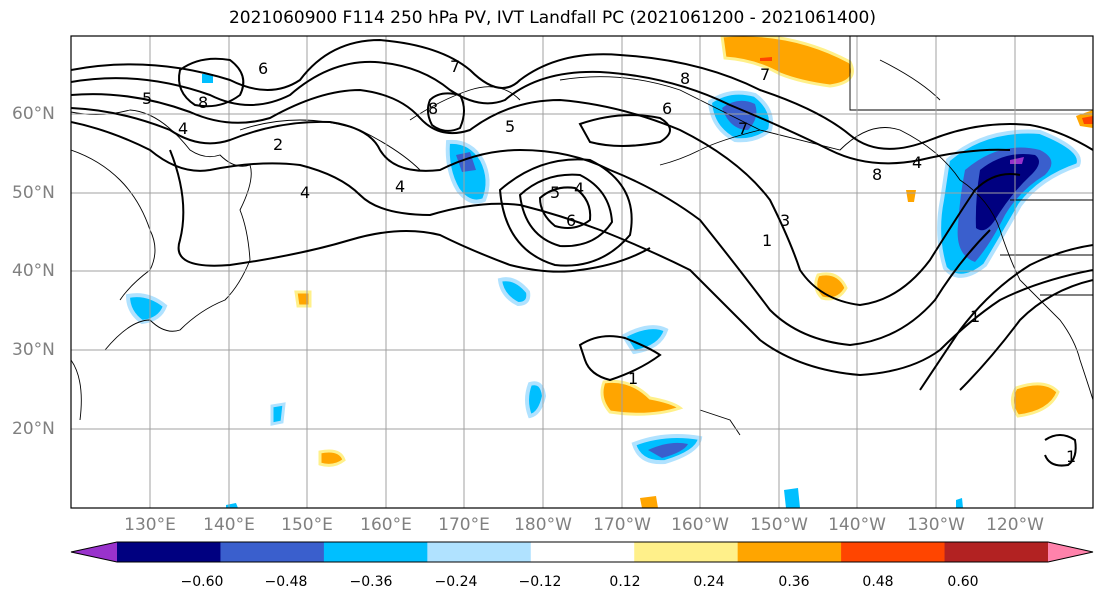 The height and width of the screenshot is (601, 1105). I want to click on lon-label: 180°W, so click(543, 525).